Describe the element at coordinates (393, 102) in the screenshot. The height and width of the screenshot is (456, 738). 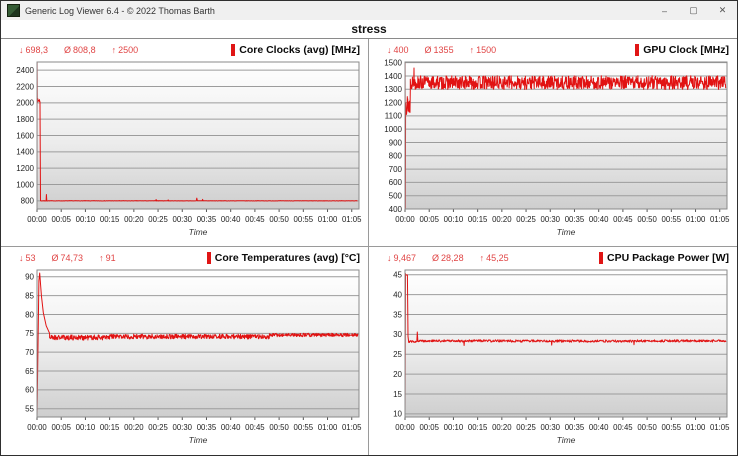
I see `svg-text: 1200` at that location.